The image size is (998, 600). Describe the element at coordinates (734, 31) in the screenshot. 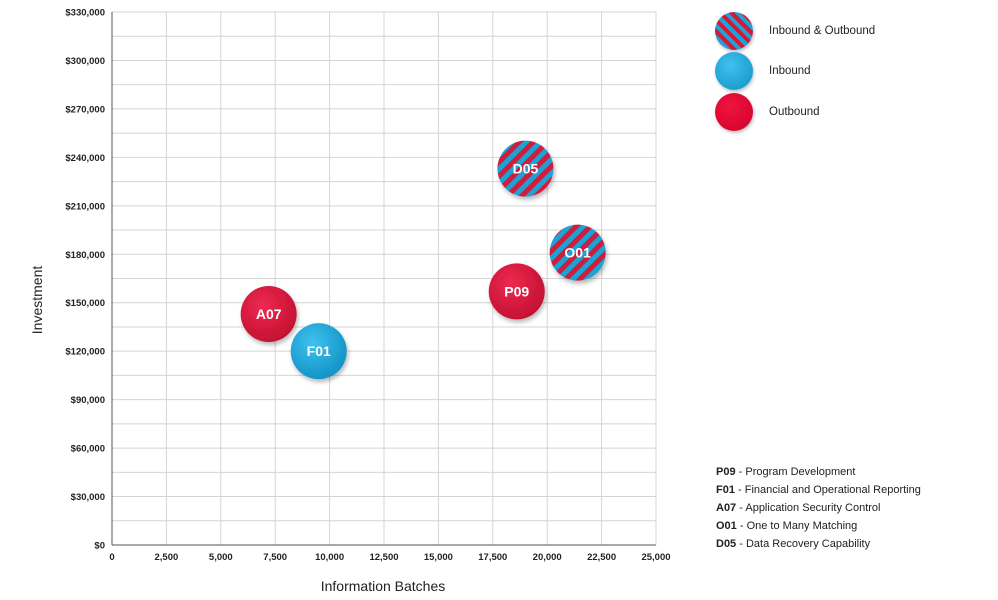

I see `striped-swatch-icon` at that location.